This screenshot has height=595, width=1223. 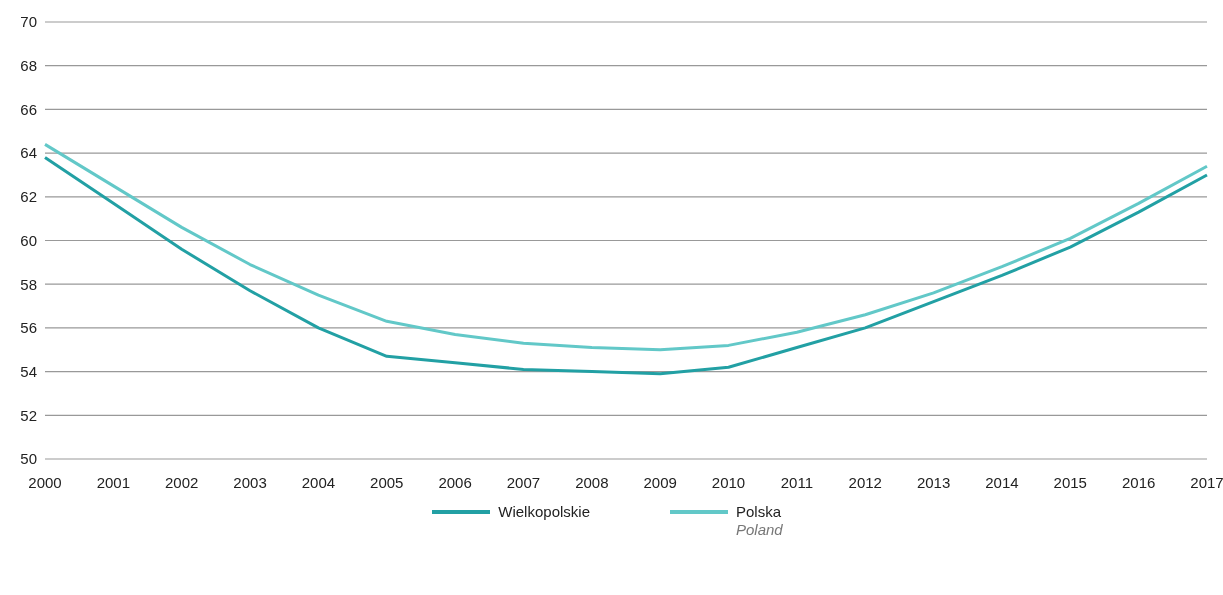 What do you see at coordinates (933, 482) in the screenshot?
I see `x-tick-label: 2013` at bounding box center [933, 482].